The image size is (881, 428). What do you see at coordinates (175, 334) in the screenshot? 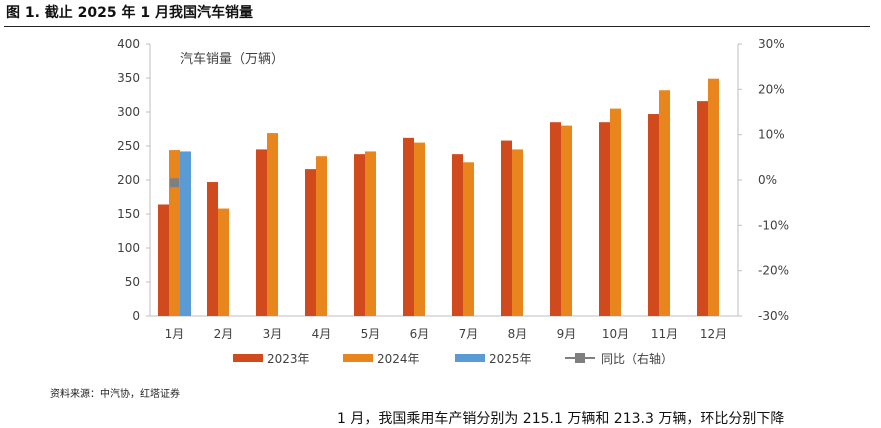
I see `x-tick-label: 1月` at bounding box center [175, 334].